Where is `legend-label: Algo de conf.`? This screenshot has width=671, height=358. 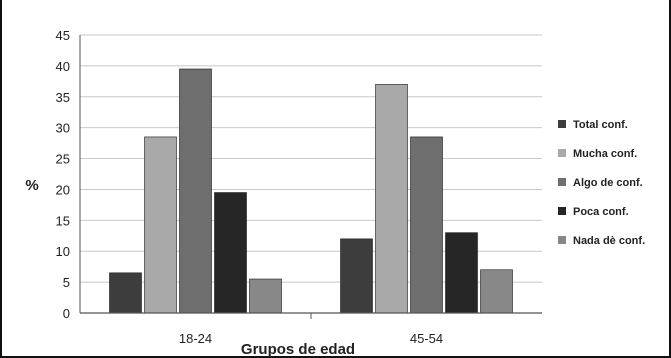 legend-label: Algo de conf. is located at coordinates (608, 183).